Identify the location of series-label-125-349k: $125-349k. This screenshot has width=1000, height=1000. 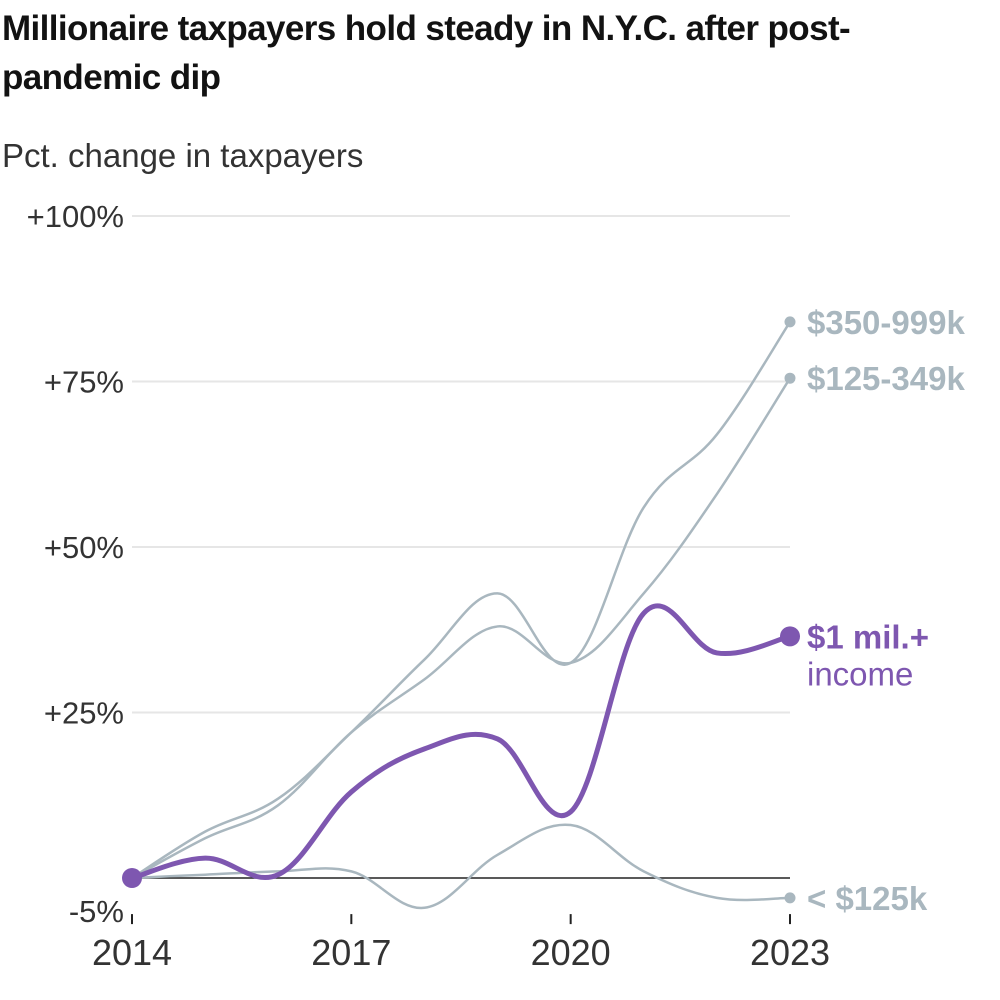
(886, 378).